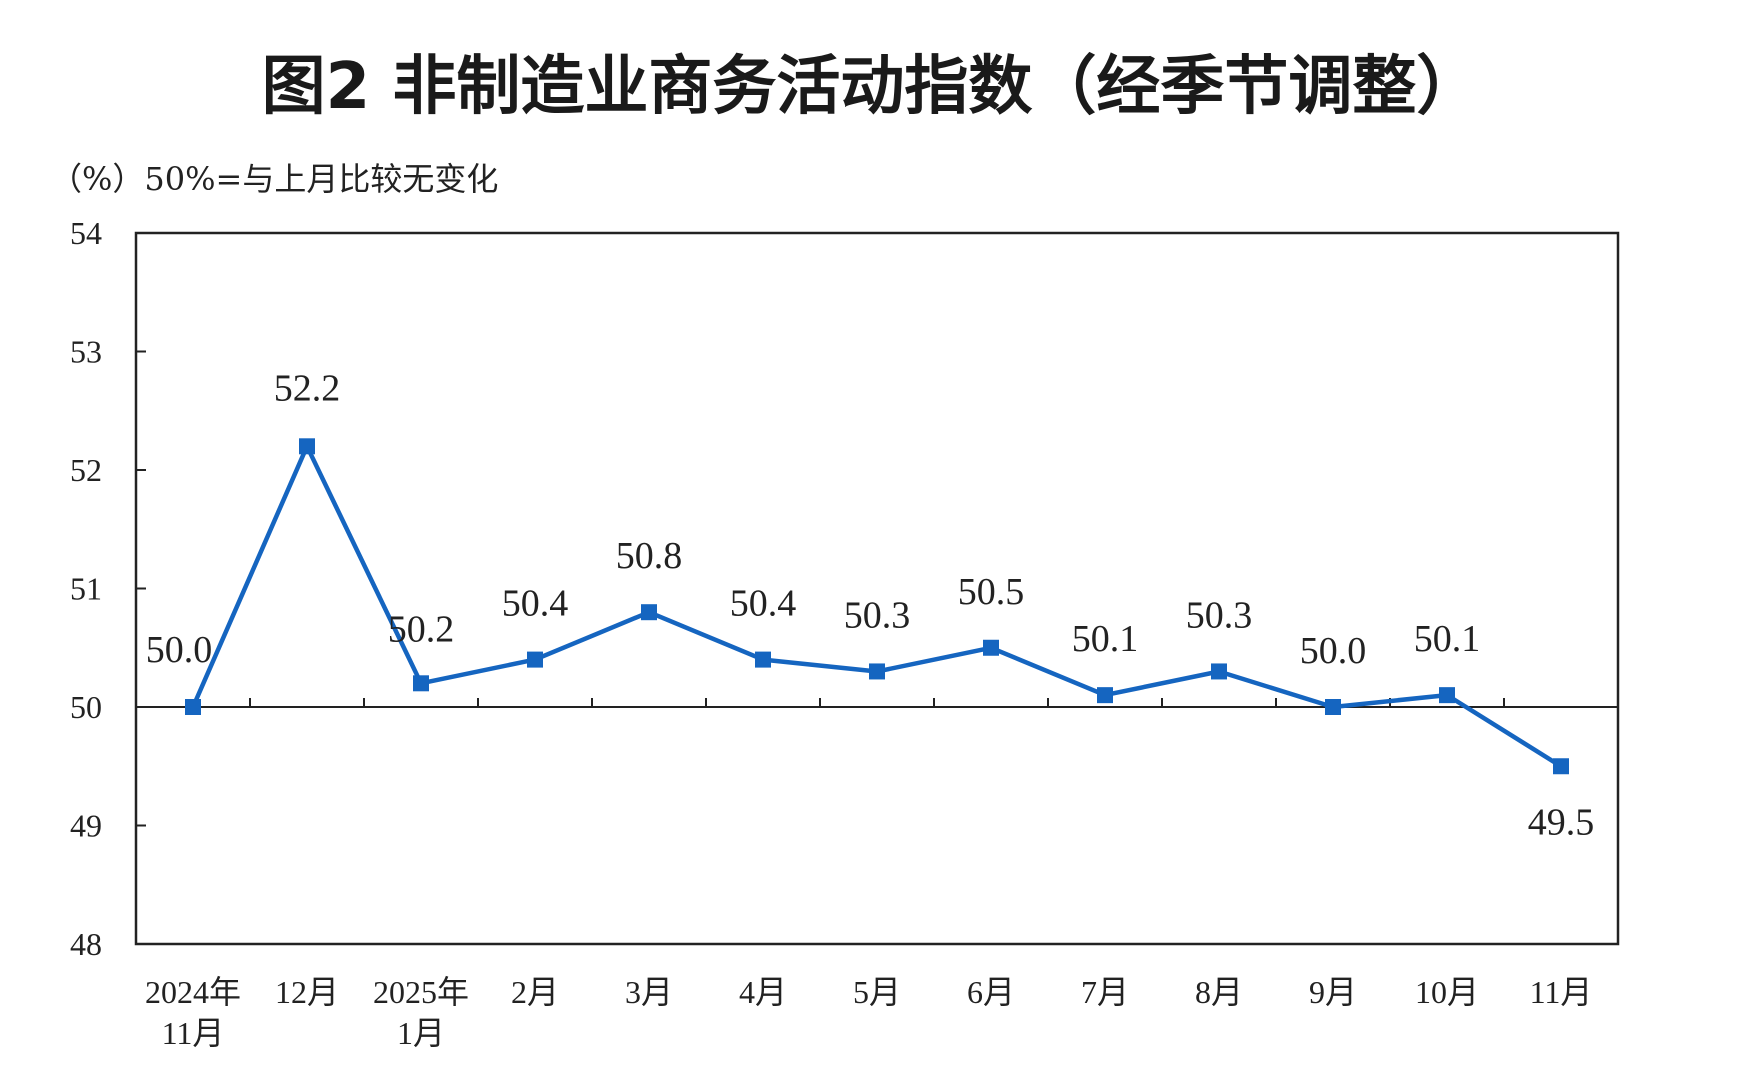 The width and height of the screenshot is (1742, 1080). Describe the element at coordinates (871, 87) in the screenshot. I see `chart-title: 图2 非制造业商务活动指数（经季节调整）` at that location.